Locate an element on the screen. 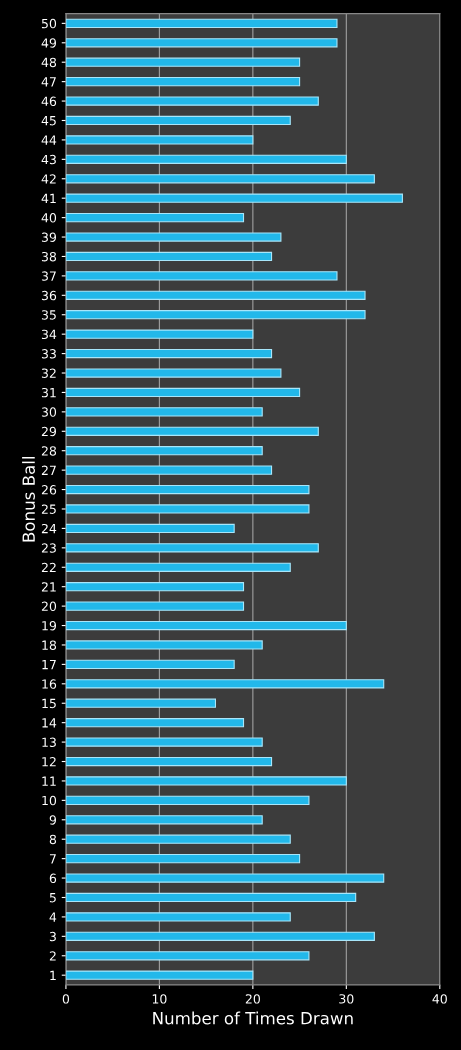 This screenshot has height=1050, width=461. x-tick-label: 40 is located at coordinates (439, 999).